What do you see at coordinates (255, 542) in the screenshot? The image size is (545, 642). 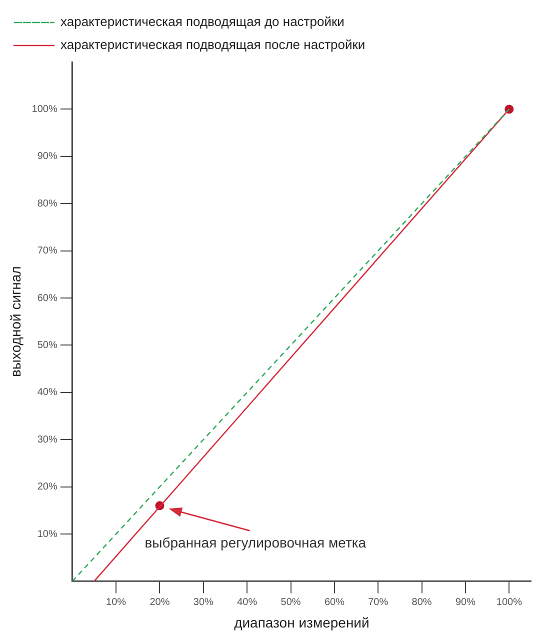 I see `annotation: выбранная регулировочная метка` at bounding box center [255, 542].